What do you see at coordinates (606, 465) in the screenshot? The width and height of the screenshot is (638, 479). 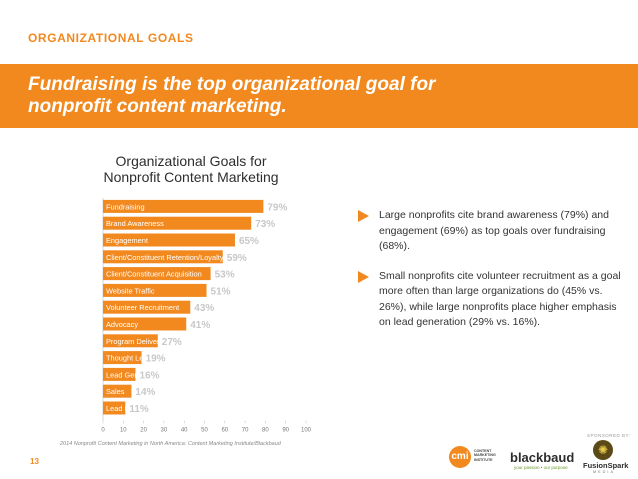 I see `fusionspark-name: FusionSpark` at bounding box center [606, 465].